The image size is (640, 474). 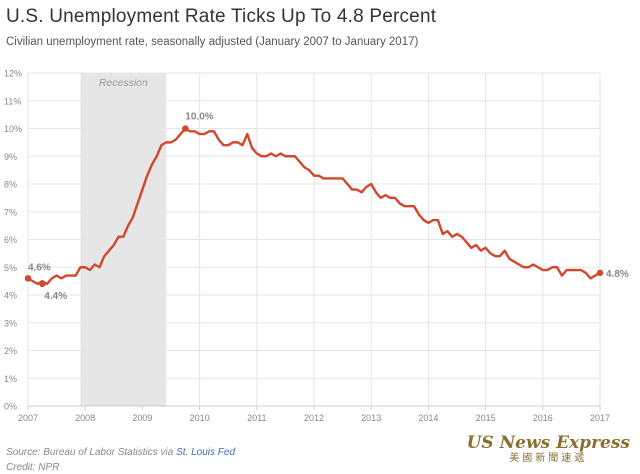 I want to click on credit-note: Credit: NPR, so click(x=33, y=467).